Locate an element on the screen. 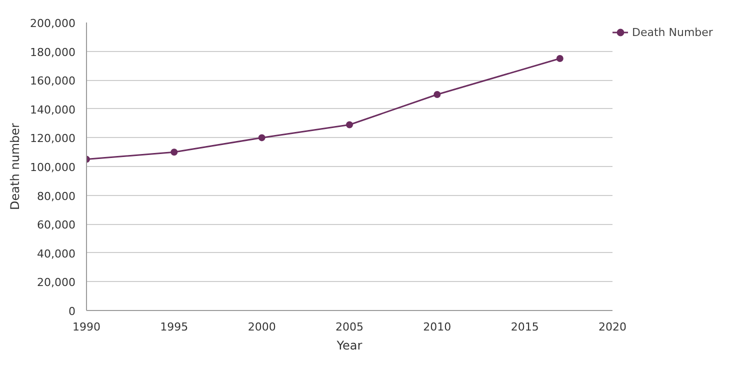 The height and width of the screenshot is (370, 742). y-tick-label: 200,000 is located at coordinates (53, 23).